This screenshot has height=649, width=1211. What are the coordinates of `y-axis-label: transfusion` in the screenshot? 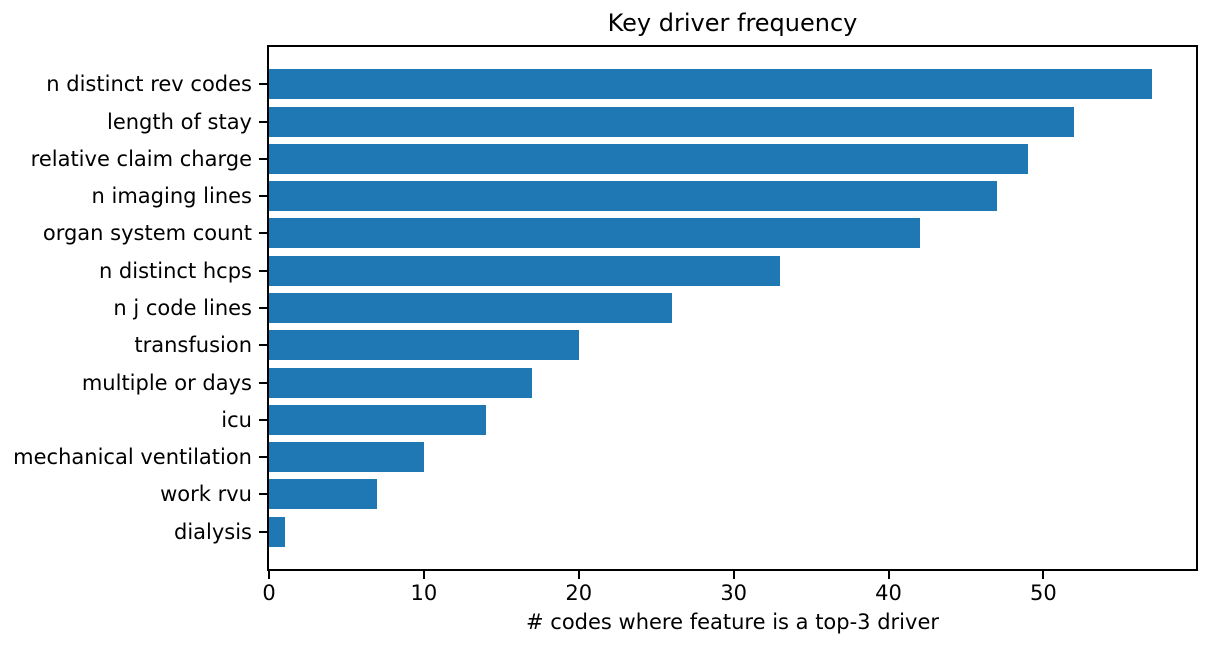 It's located at (193, 345).